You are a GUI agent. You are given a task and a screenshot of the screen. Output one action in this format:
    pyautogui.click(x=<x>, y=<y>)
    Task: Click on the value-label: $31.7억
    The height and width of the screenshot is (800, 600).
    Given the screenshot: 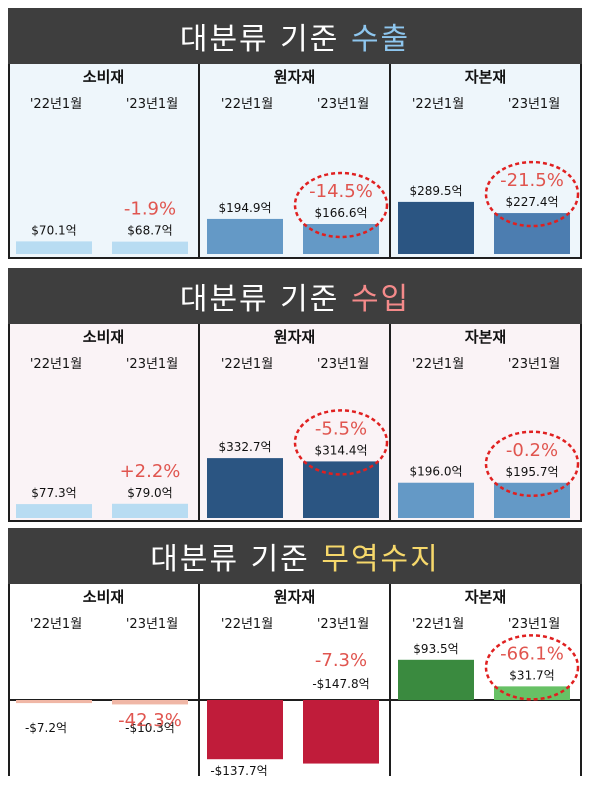 What is the action you would take?
    pyautogui.click(x=531, y=675)
    